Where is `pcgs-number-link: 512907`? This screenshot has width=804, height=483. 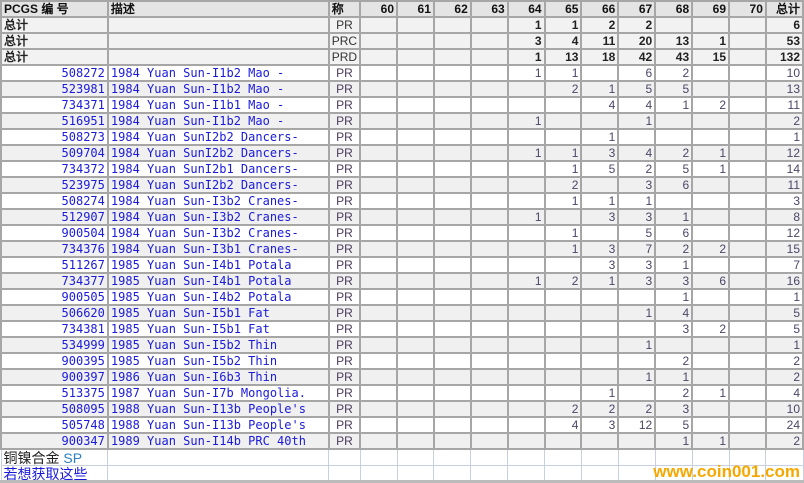 pcgs-number-link: 512907 is located at coordinates (54, 217).